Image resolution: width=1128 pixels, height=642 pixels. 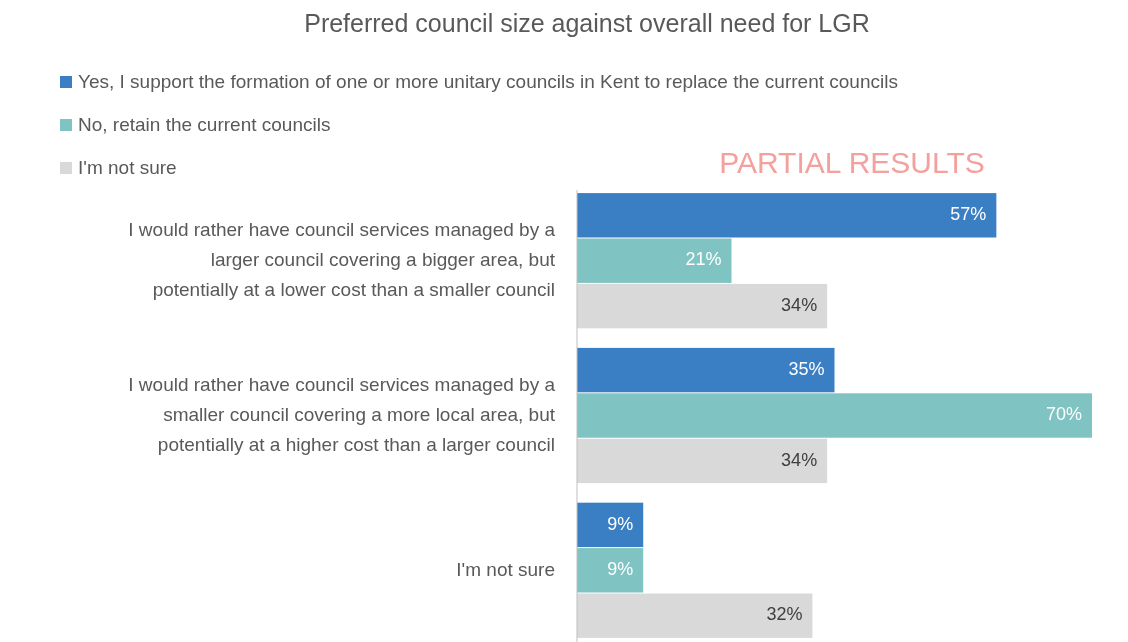 What do you see at coordinates (505, 569) in the screenshot?
I see `y-tick-label: I'm not sure` at bounding box center [505, 569].